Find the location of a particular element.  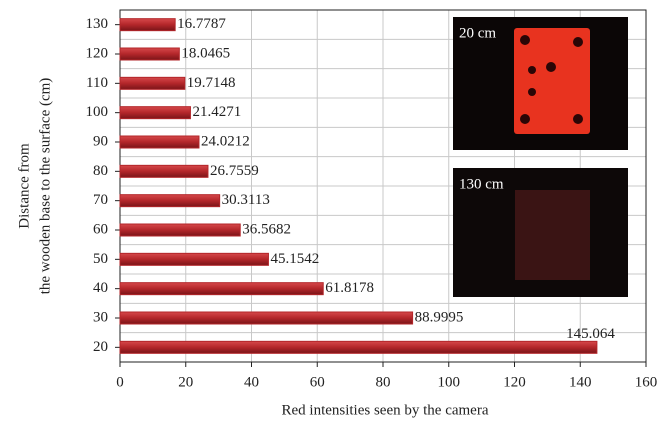

x-tick-label: 40 is located at coordinates (251, 382).